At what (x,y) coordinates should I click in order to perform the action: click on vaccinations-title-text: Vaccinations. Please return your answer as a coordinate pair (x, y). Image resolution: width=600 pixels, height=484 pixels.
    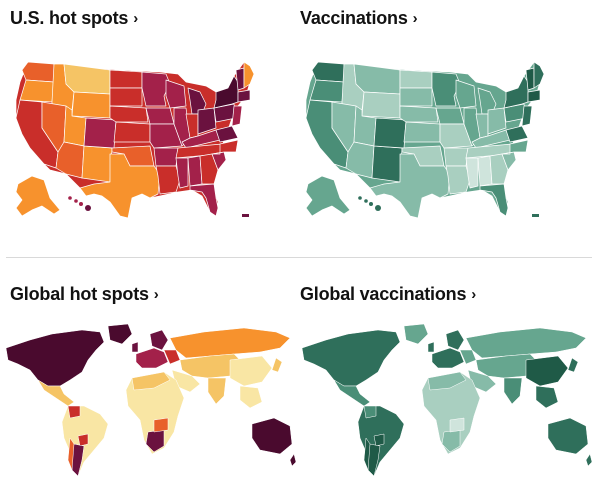
    Looking at the image, I should click on (354, 18).